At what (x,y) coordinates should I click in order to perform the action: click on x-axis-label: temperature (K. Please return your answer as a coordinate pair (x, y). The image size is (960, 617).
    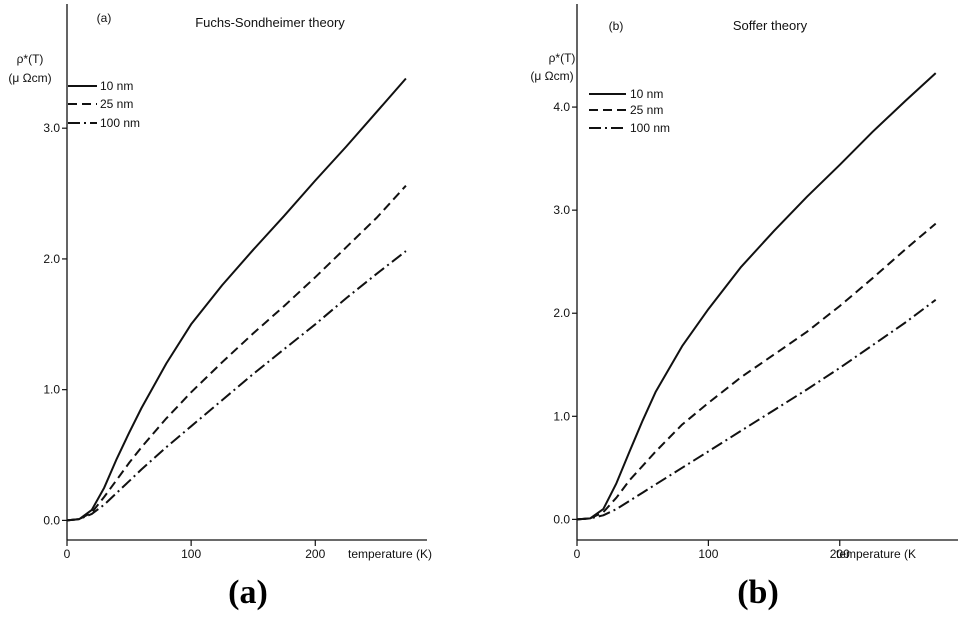
    Looking at the image, I should click on (876, 554).